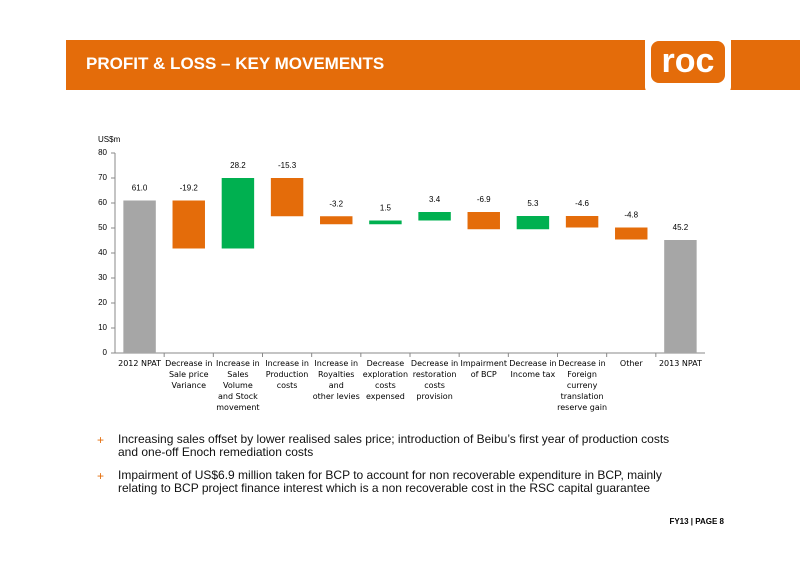  Describe the element at coordinates (109, 139) in the screenshot. I see `y-axis-label: US$m` at that location.